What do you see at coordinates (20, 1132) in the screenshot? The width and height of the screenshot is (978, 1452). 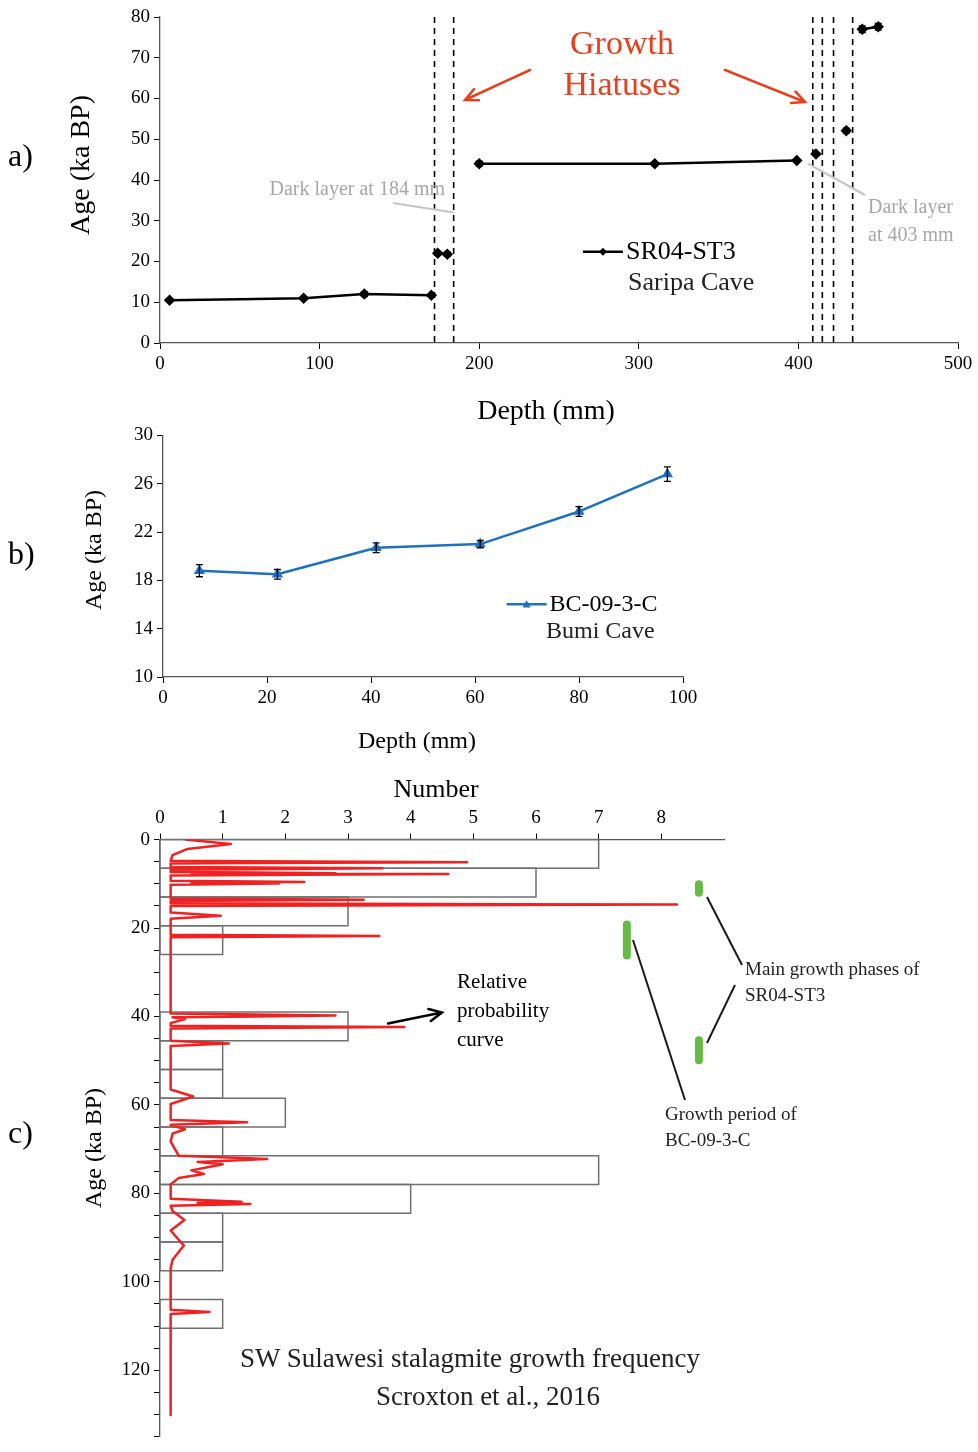 I see `text: c)` at bounding box center [20, 1132].